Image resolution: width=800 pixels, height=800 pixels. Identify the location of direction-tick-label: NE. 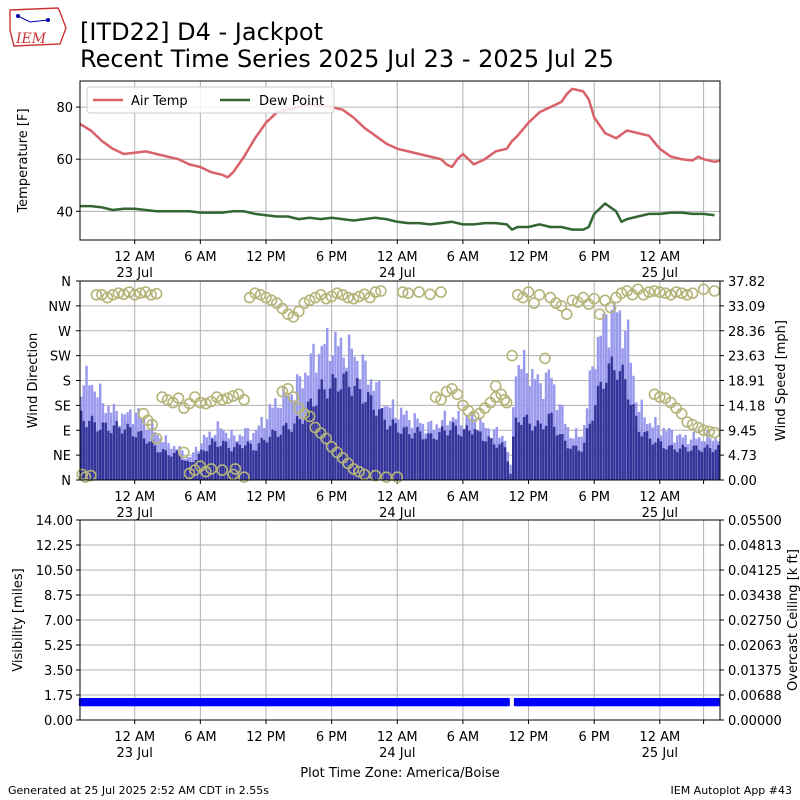
(62, 456).